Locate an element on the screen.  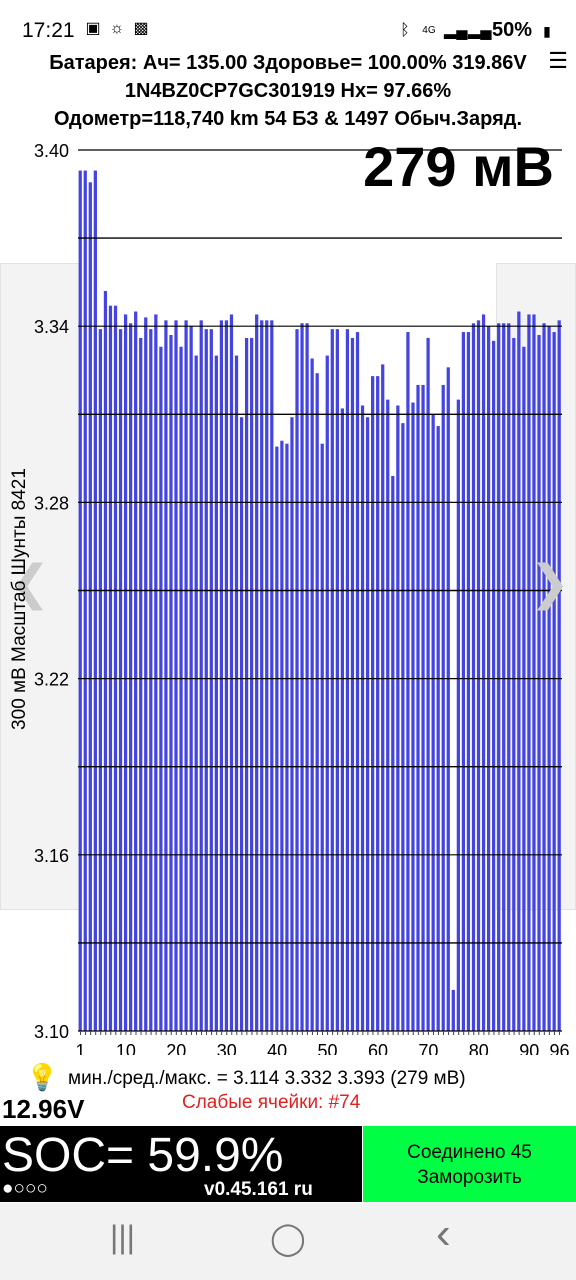
chart-x-tick-label: 90 is located at coordinates (529, 1048).